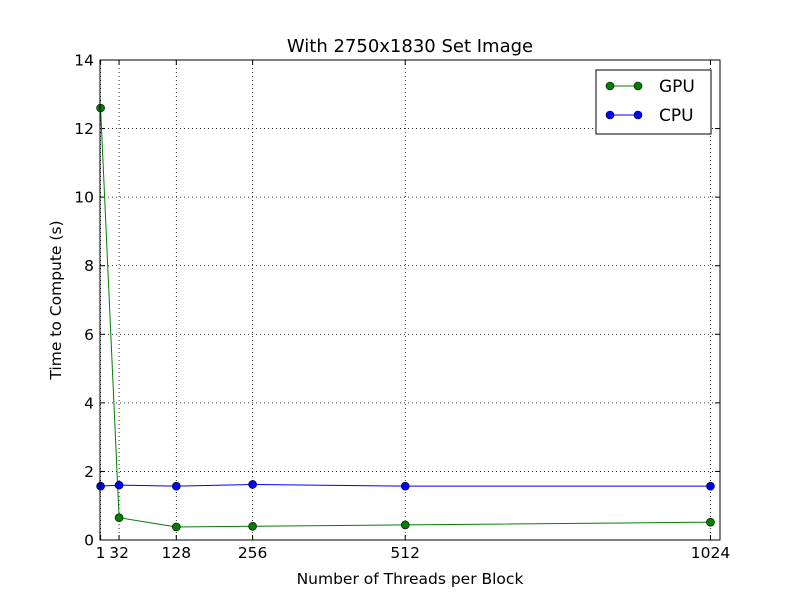  Describe the element at coordinates (84, 198) in the screenshot. I see `y-tick-label: 10` at that location.